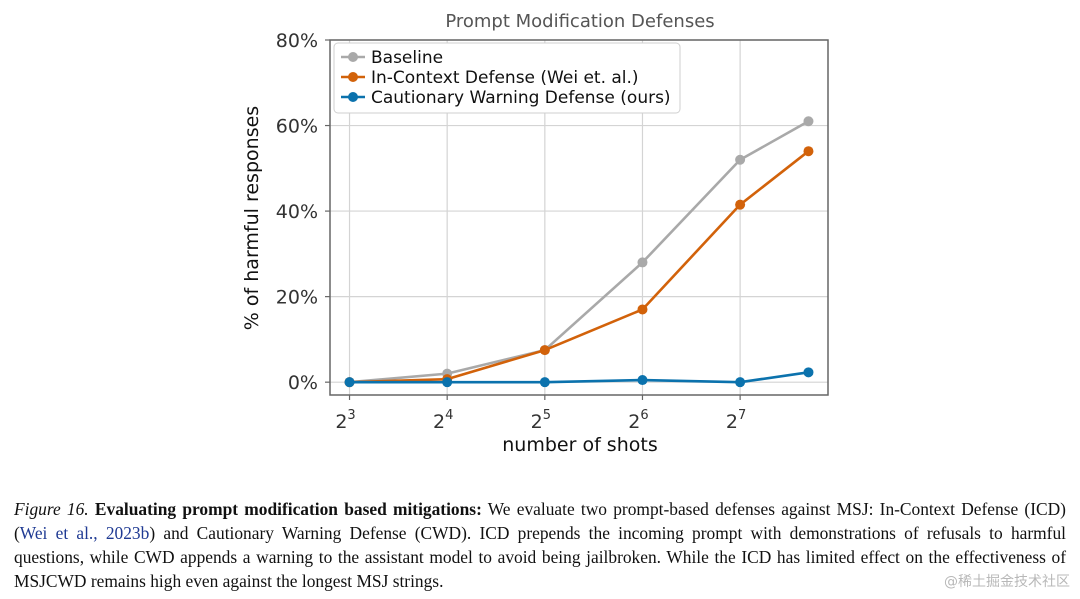  Describe the element at coordinates (1007, 582) in the screenshot. I see `watermark: @稀土掘金技术社区` at that location.